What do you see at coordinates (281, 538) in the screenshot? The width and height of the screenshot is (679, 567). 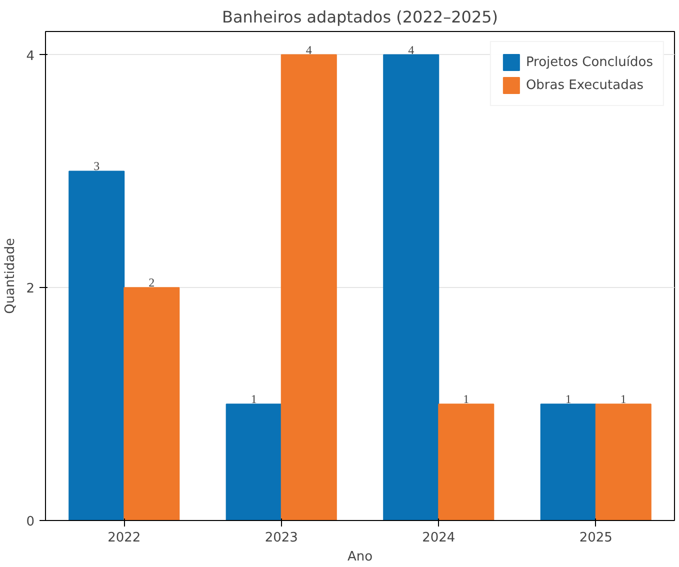 I see `x-tick-label: 2023` at bounding box center [281, 538].